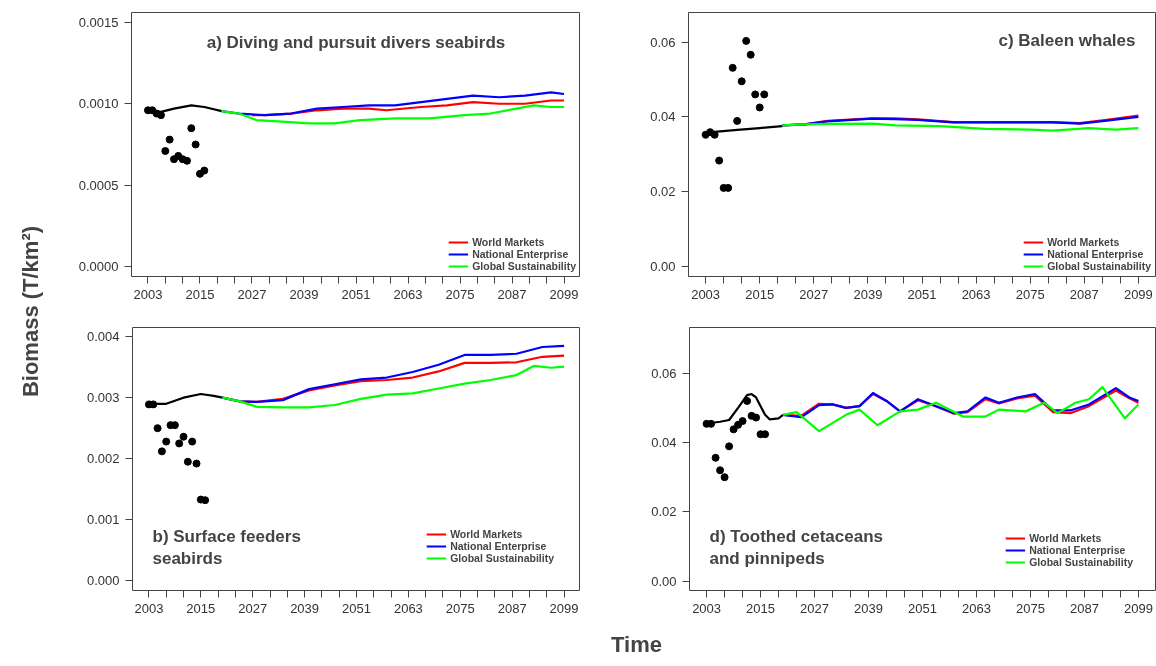 This screenshot has height=666, width=1156. What do you see at coordinates (30, 311) in the screenshot?
I see `y-axis-title: Biomass (T/km²)` at bounding box center [30, 311].